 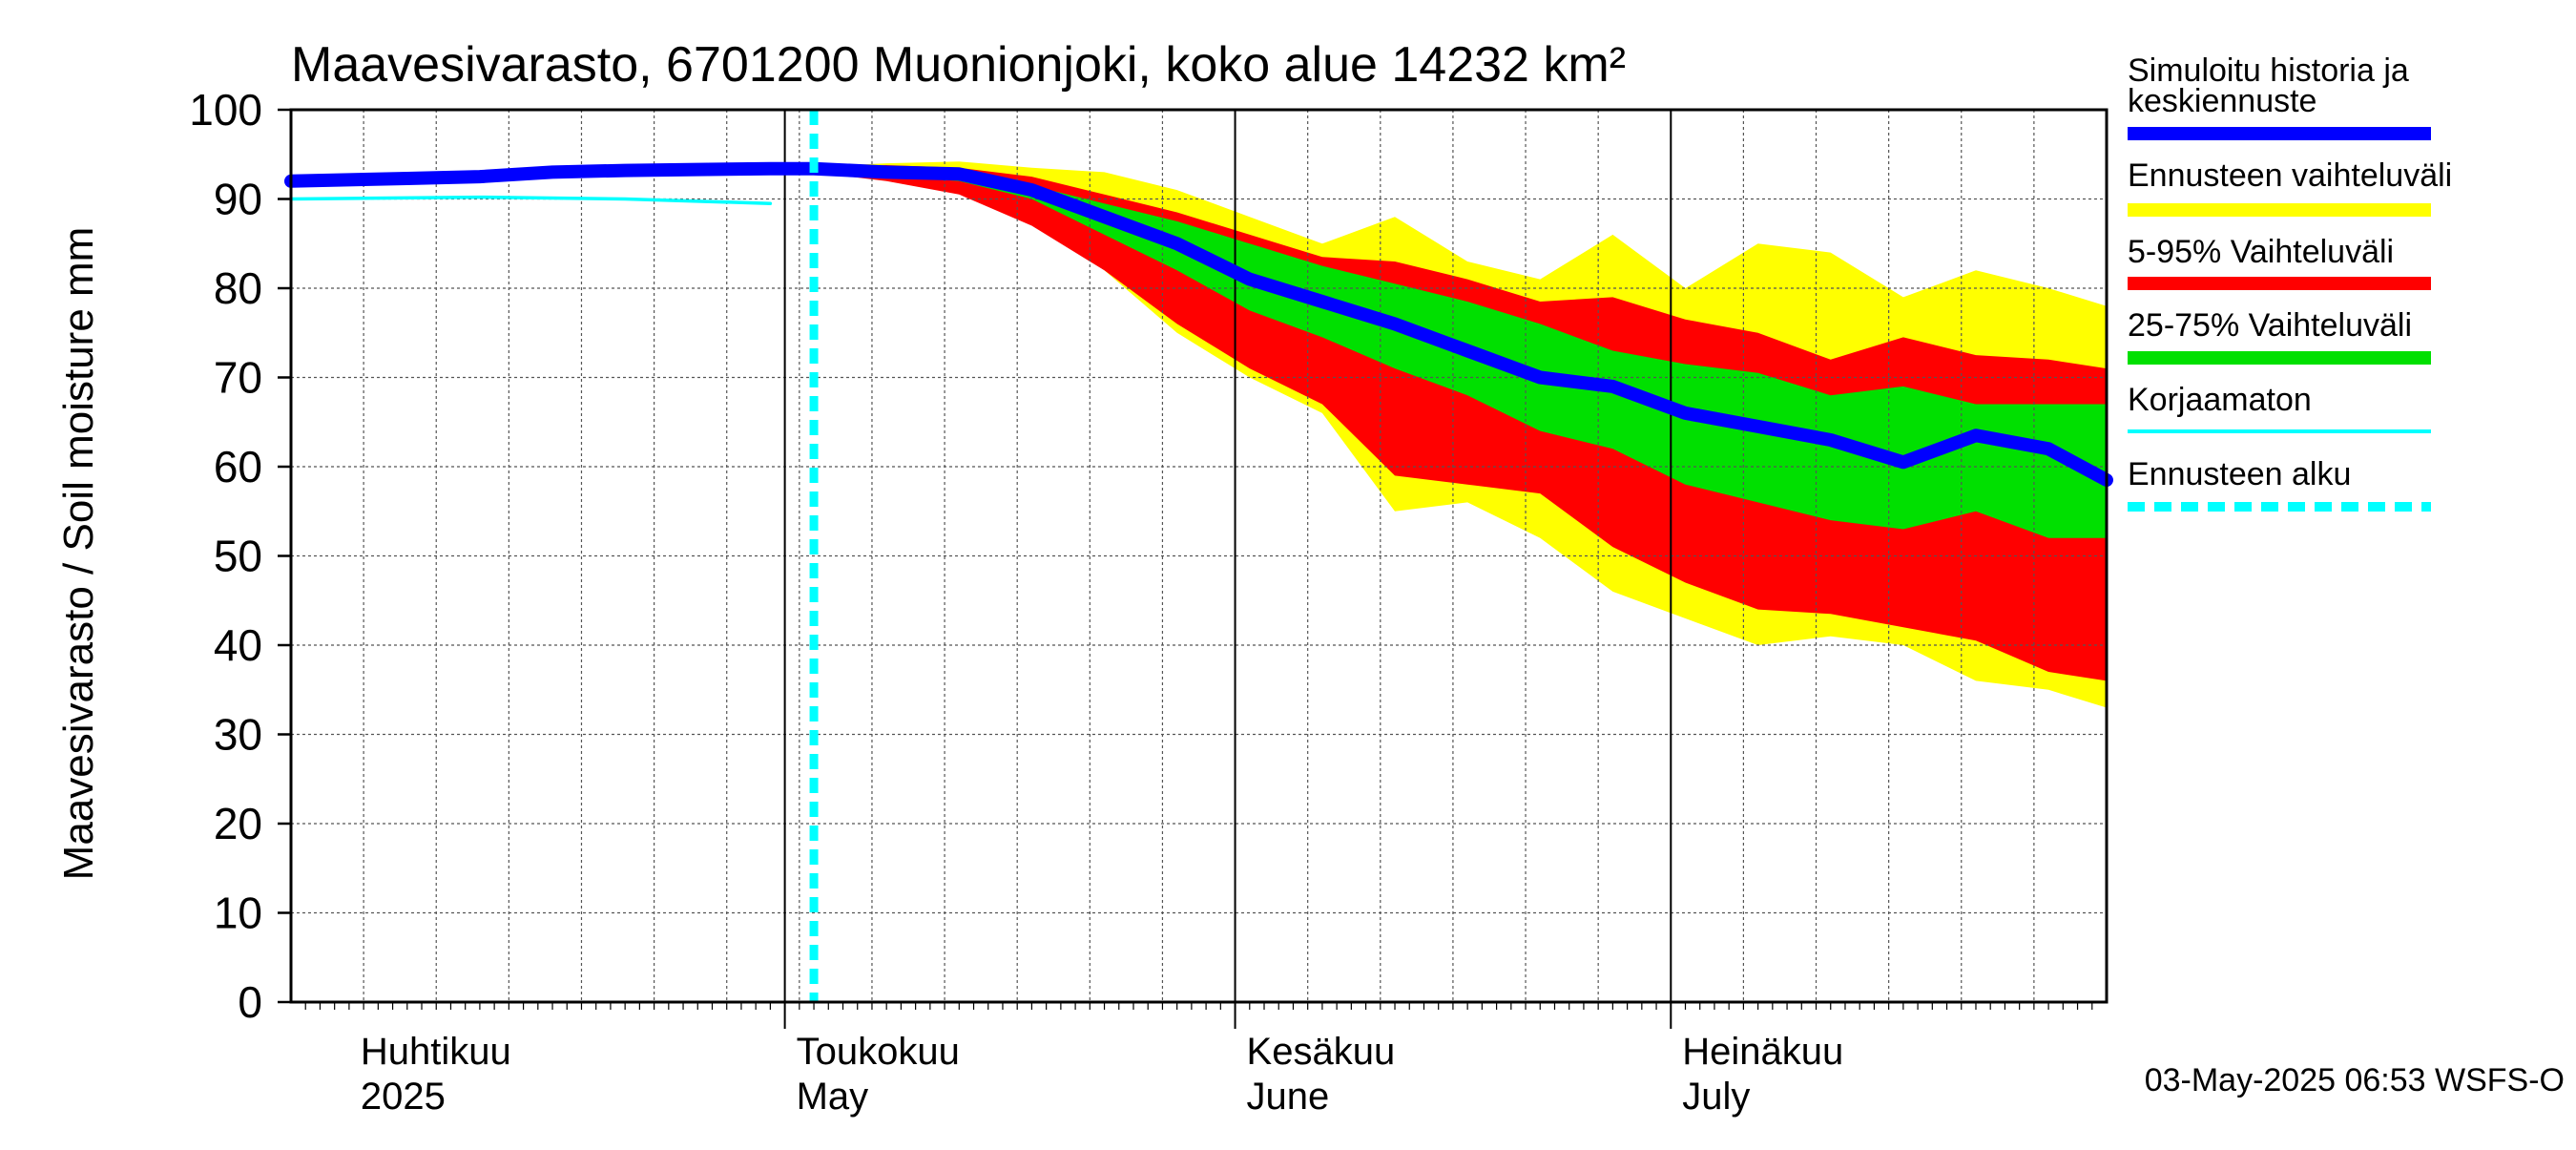 I want to click on x-month-label-en-3: June, so click(x=1288, y=1097).